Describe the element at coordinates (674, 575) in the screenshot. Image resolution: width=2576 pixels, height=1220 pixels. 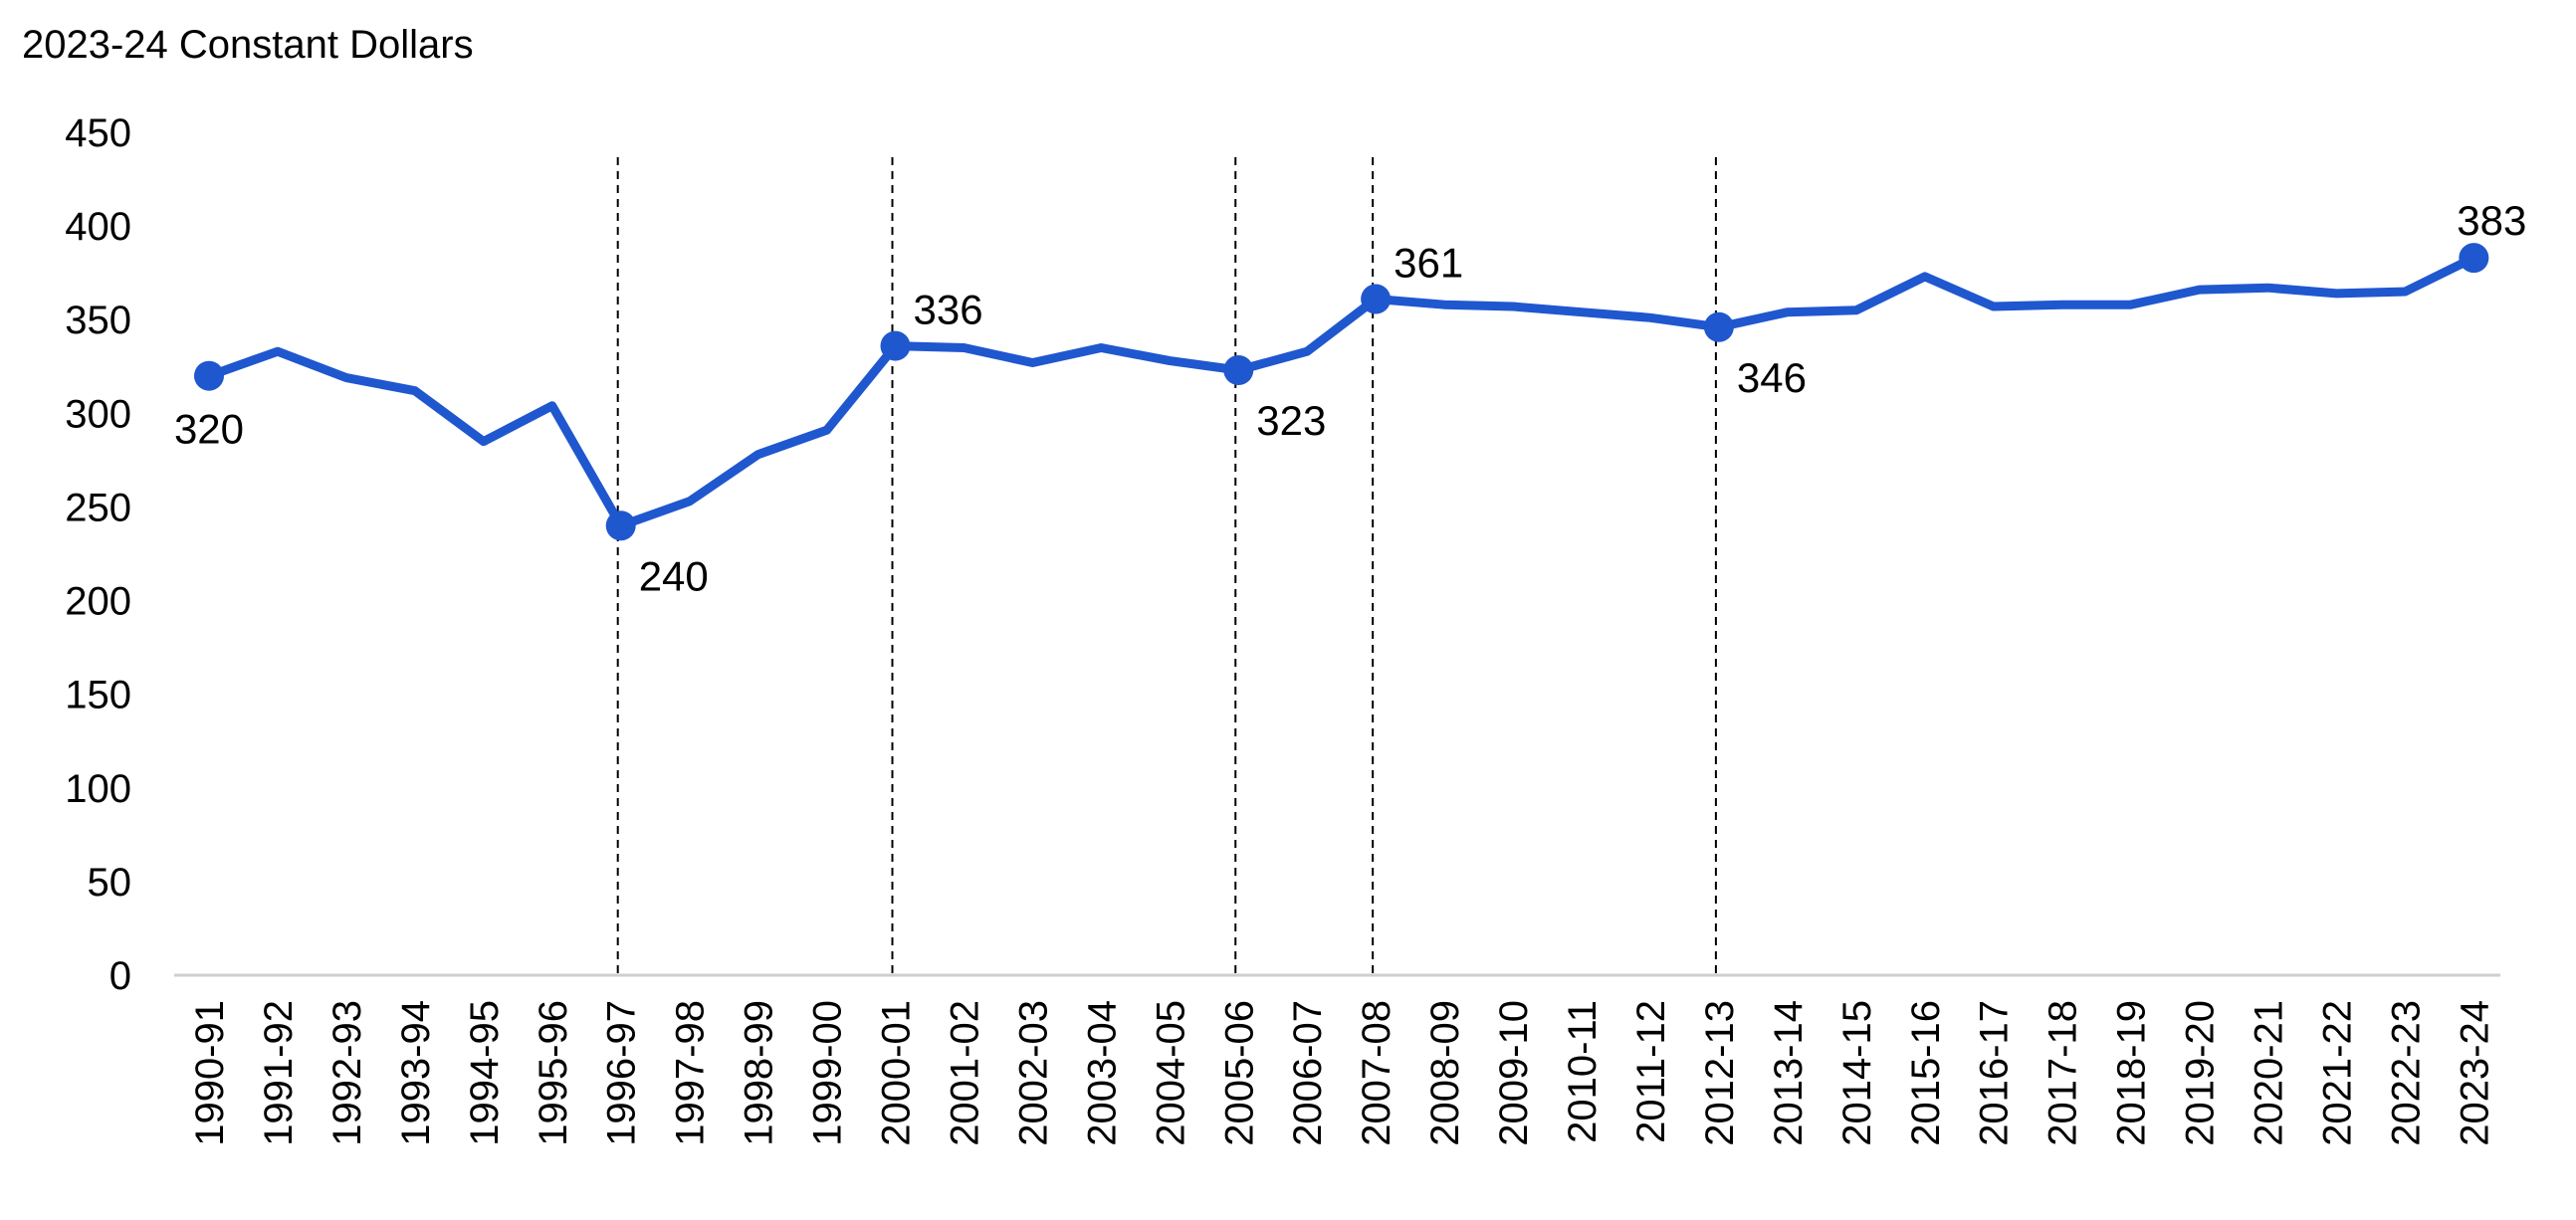
I see `data-label: 240` at that location.